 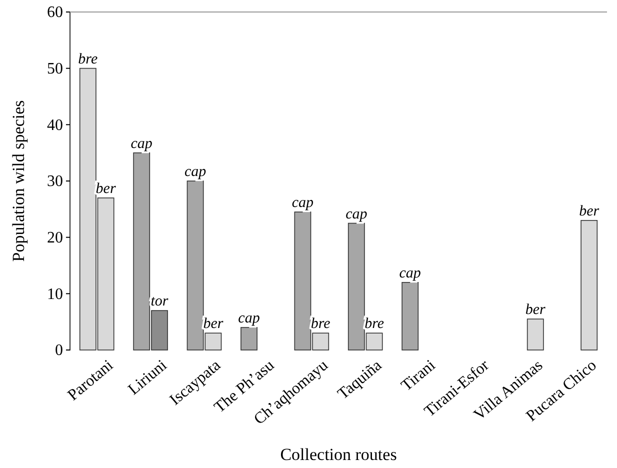 What do you see at coordinates (55, 237) in the screenshot?
I see `y-tick-label: 20` at bounding box center [55, 237].